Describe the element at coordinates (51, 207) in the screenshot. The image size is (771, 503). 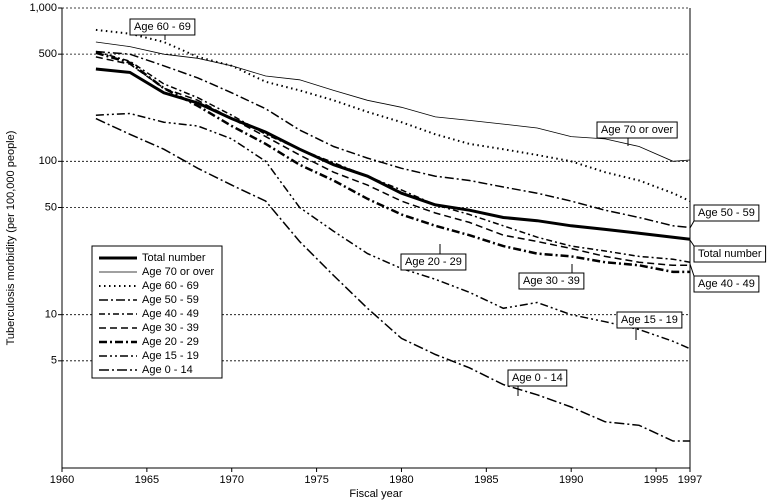
I see `y-tick-label: 50` at that location.